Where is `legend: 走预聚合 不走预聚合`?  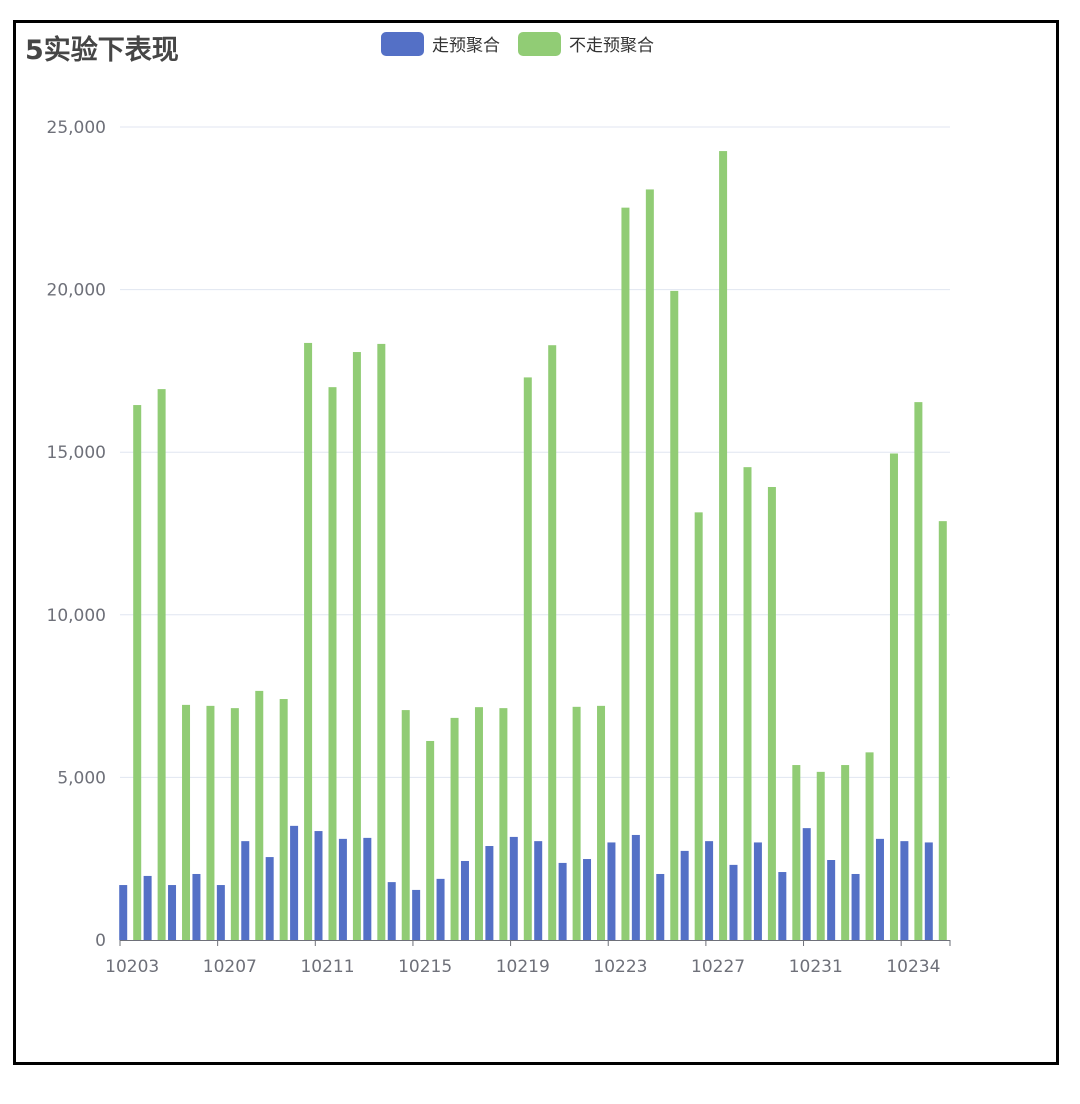
legend: 走预聚合 不走预聚合 is located at coordinates (517, 43).